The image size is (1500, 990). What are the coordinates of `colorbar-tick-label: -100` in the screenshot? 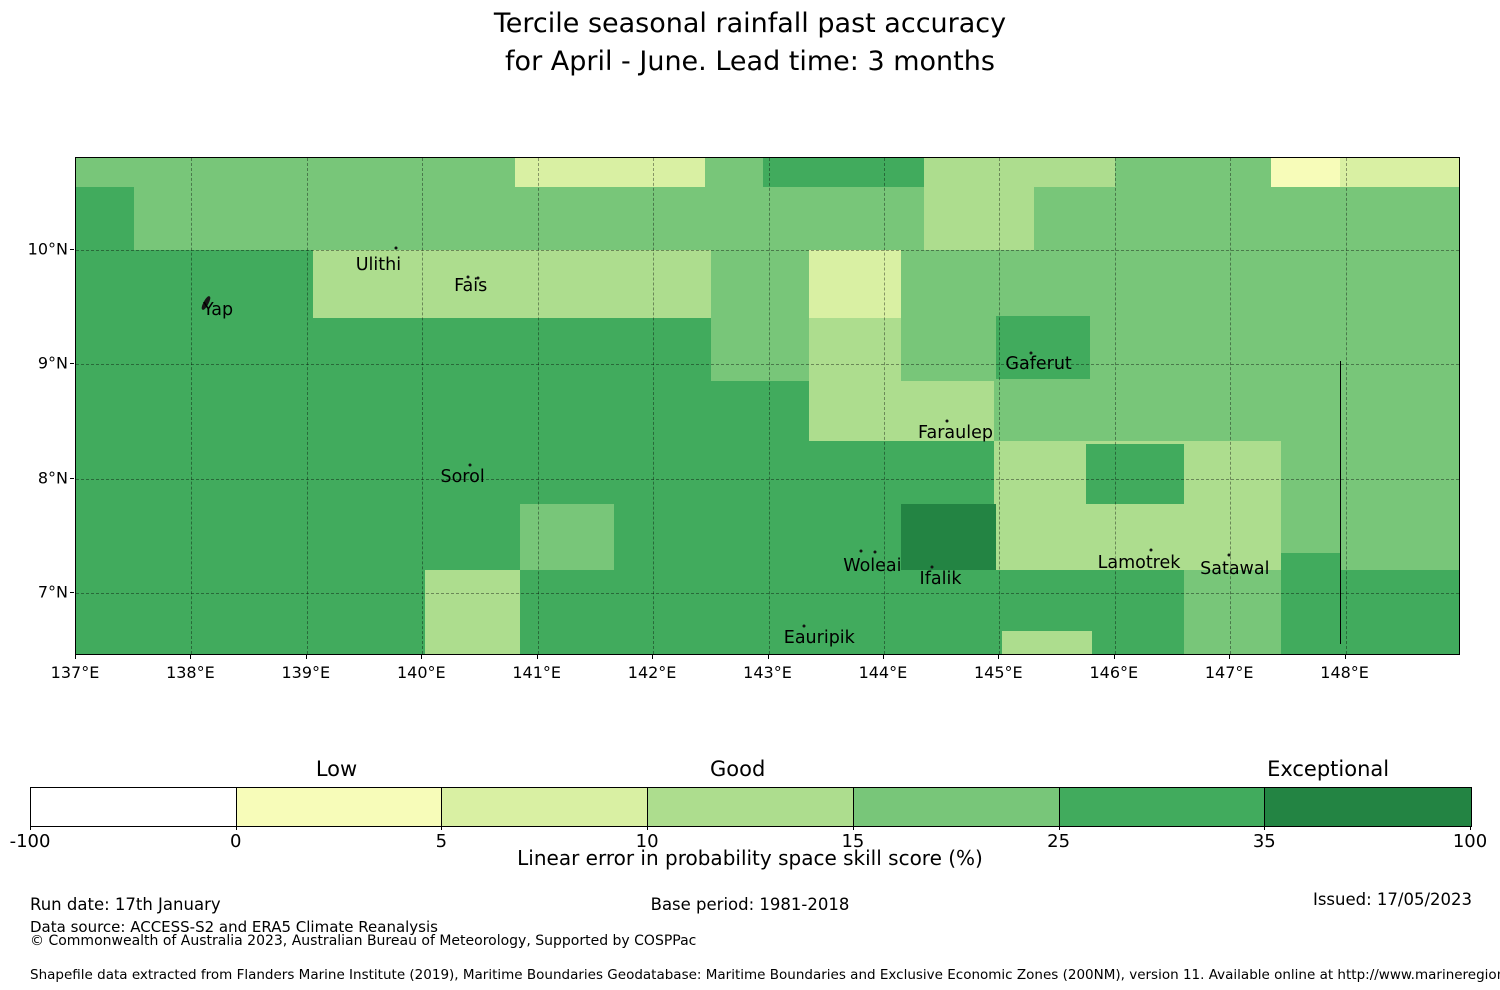 It's located at (30, 841).